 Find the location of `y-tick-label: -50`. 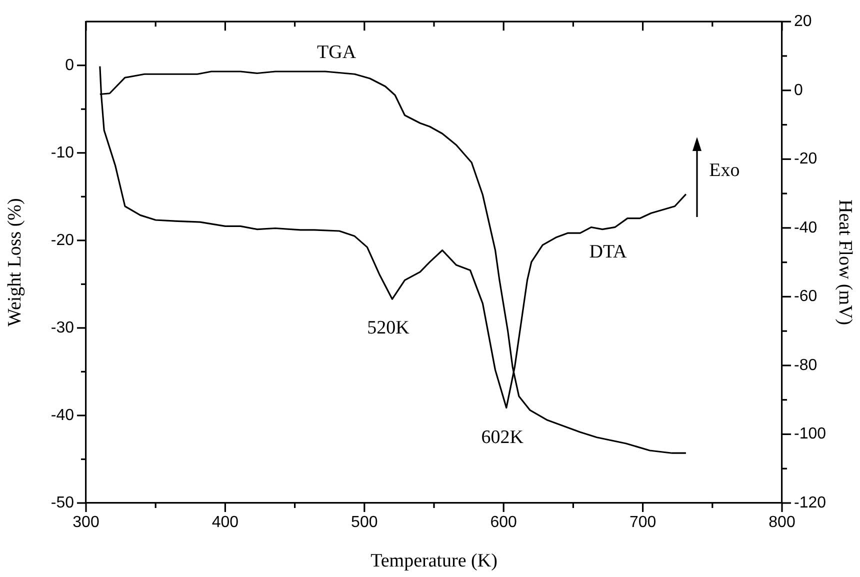

y-tick-label: -50 is located at coordinates (62, 503).